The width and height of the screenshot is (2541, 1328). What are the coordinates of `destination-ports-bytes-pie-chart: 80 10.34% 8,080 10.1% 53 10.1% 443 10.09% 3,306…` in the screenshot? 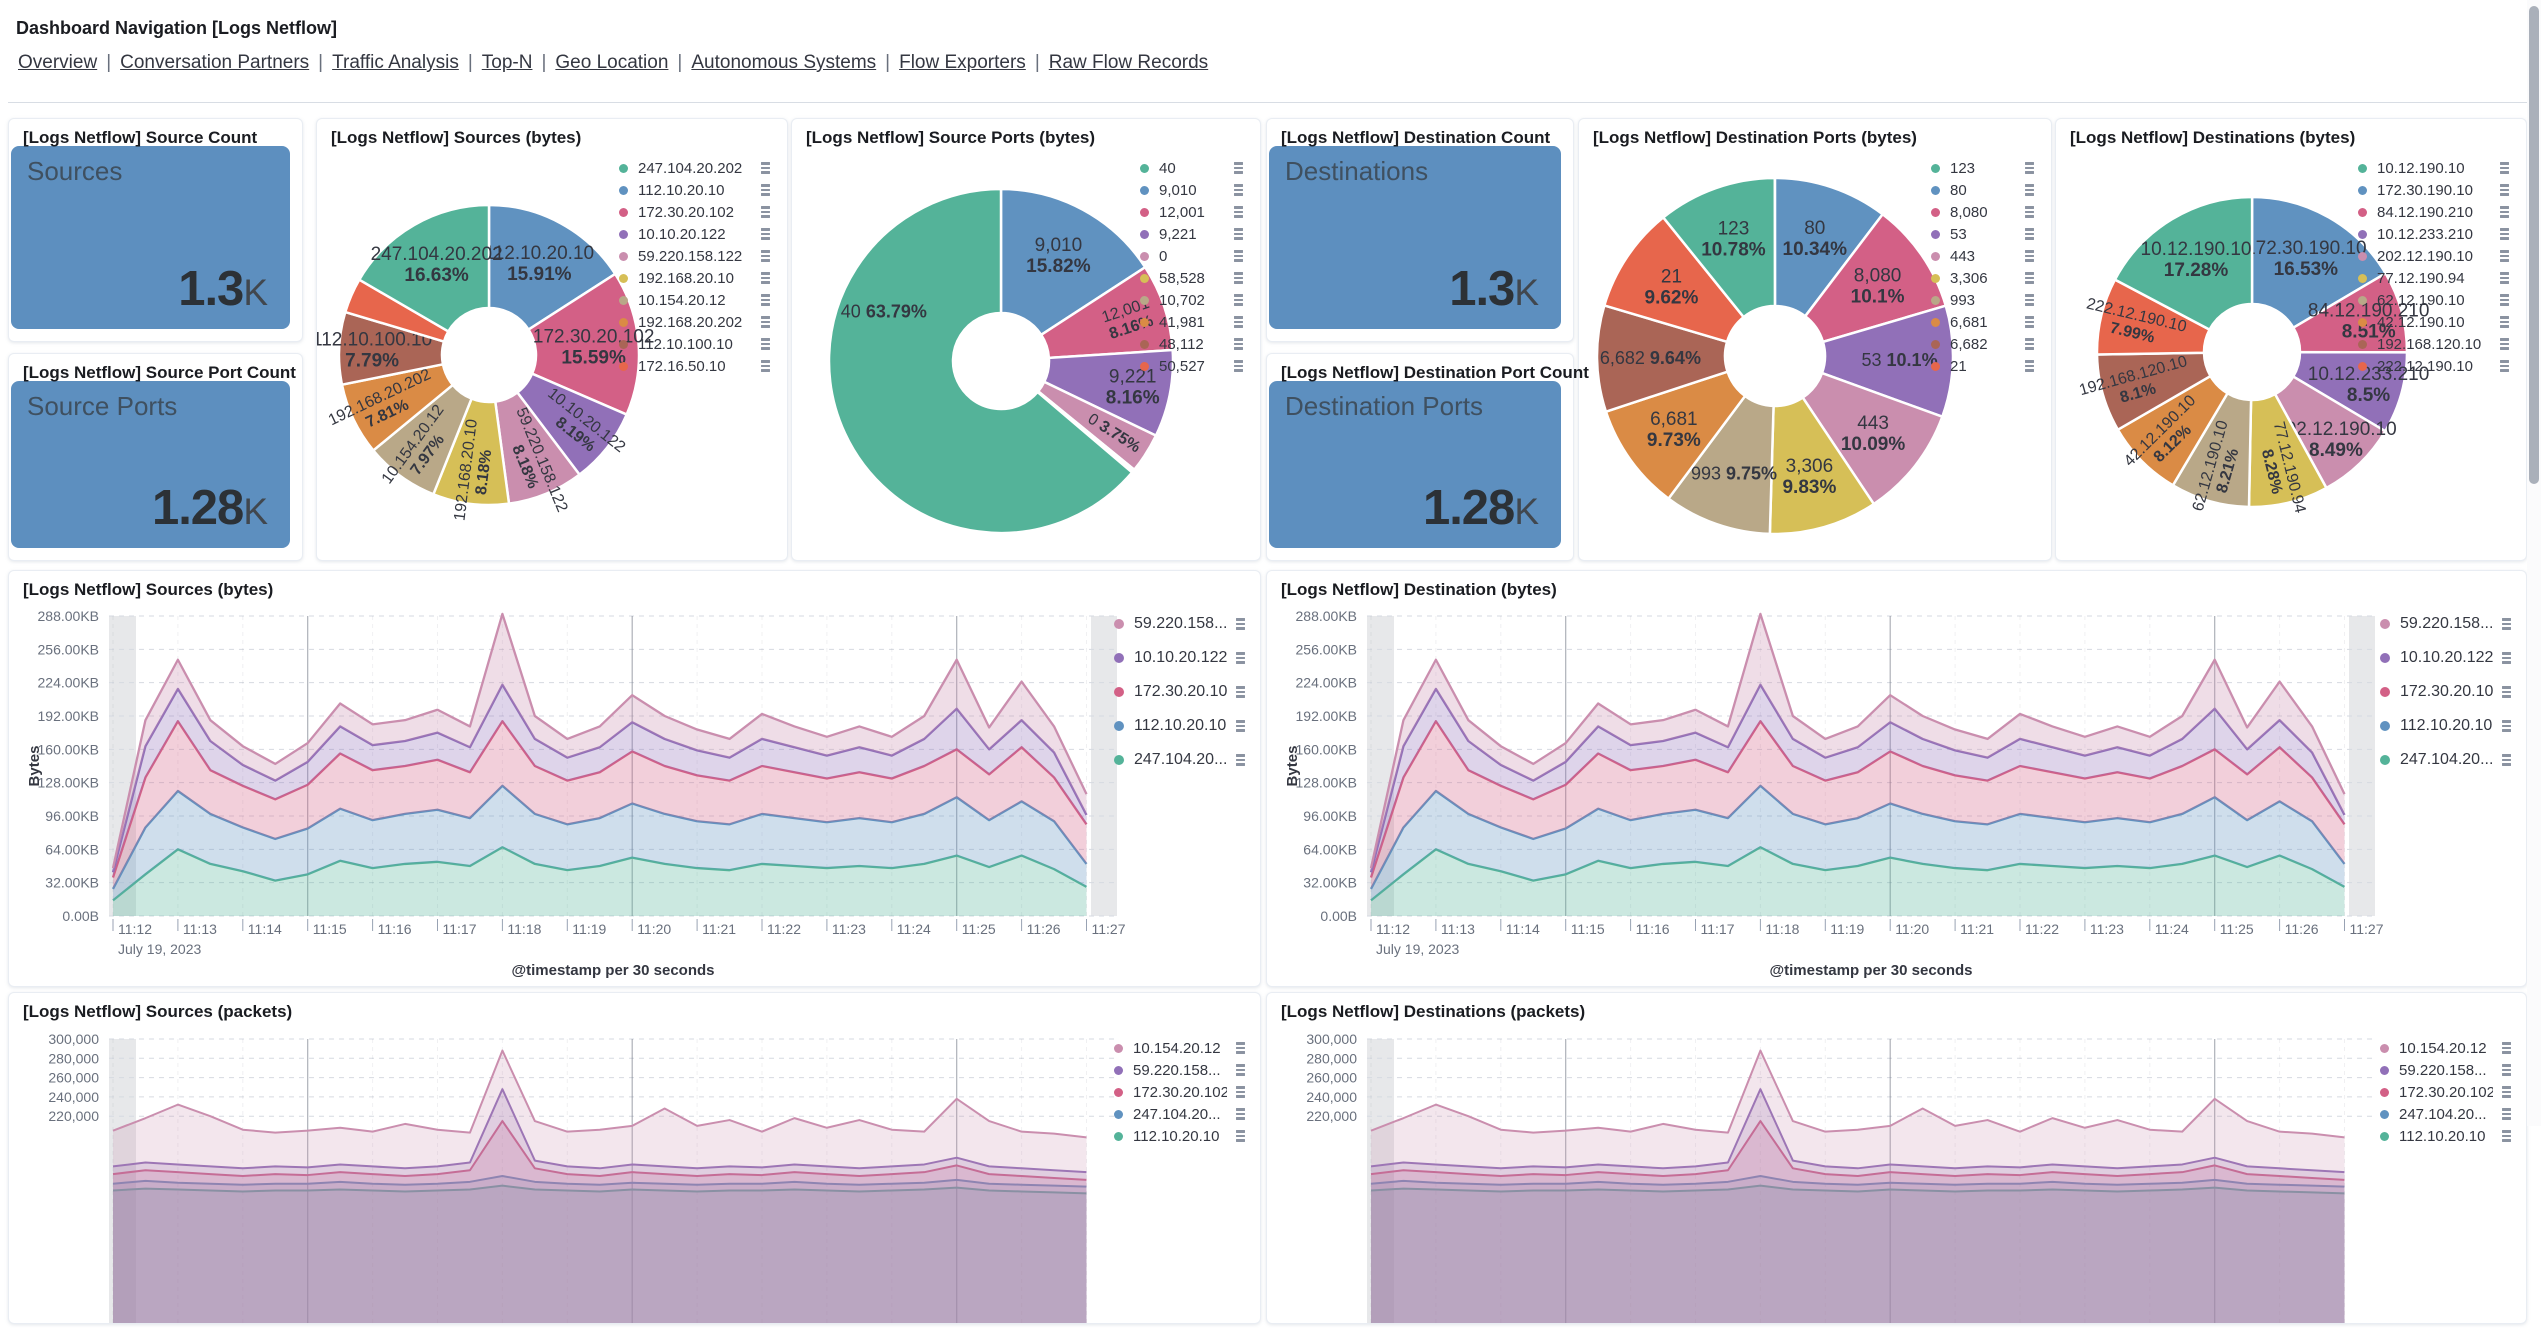 It's located at (1815, 339).